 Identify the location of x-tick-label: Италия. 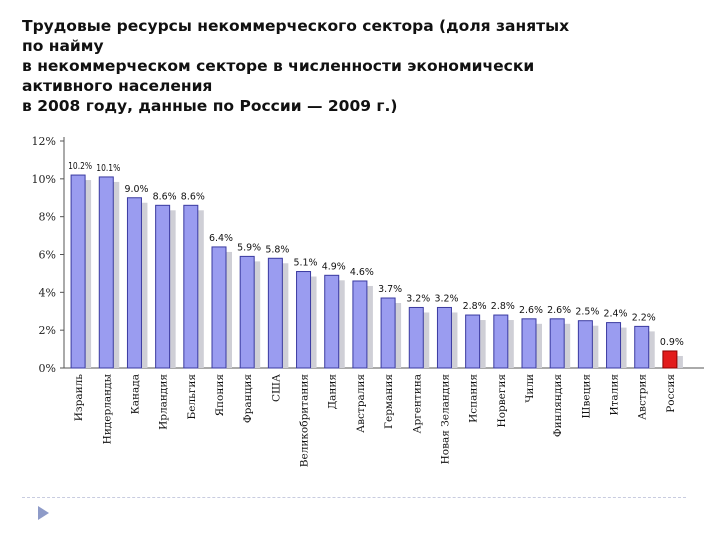
(615, 395).